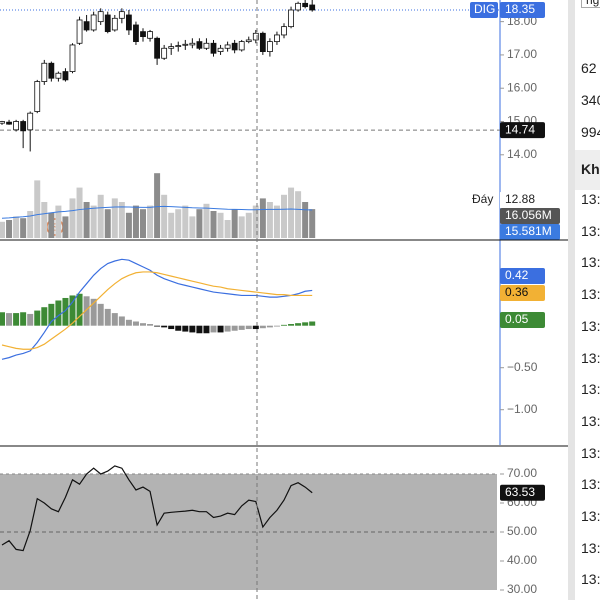  Describe the element at coordinates (522, 589) in the screenshot. I see `y-tick-label: 30.00` at that location.